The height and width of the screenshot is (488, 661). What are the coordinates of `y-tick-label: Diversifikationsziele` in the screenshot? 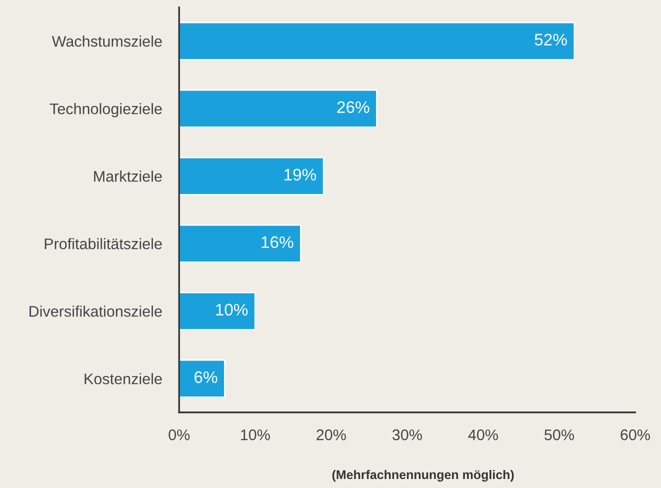 It's located at (96, 311).